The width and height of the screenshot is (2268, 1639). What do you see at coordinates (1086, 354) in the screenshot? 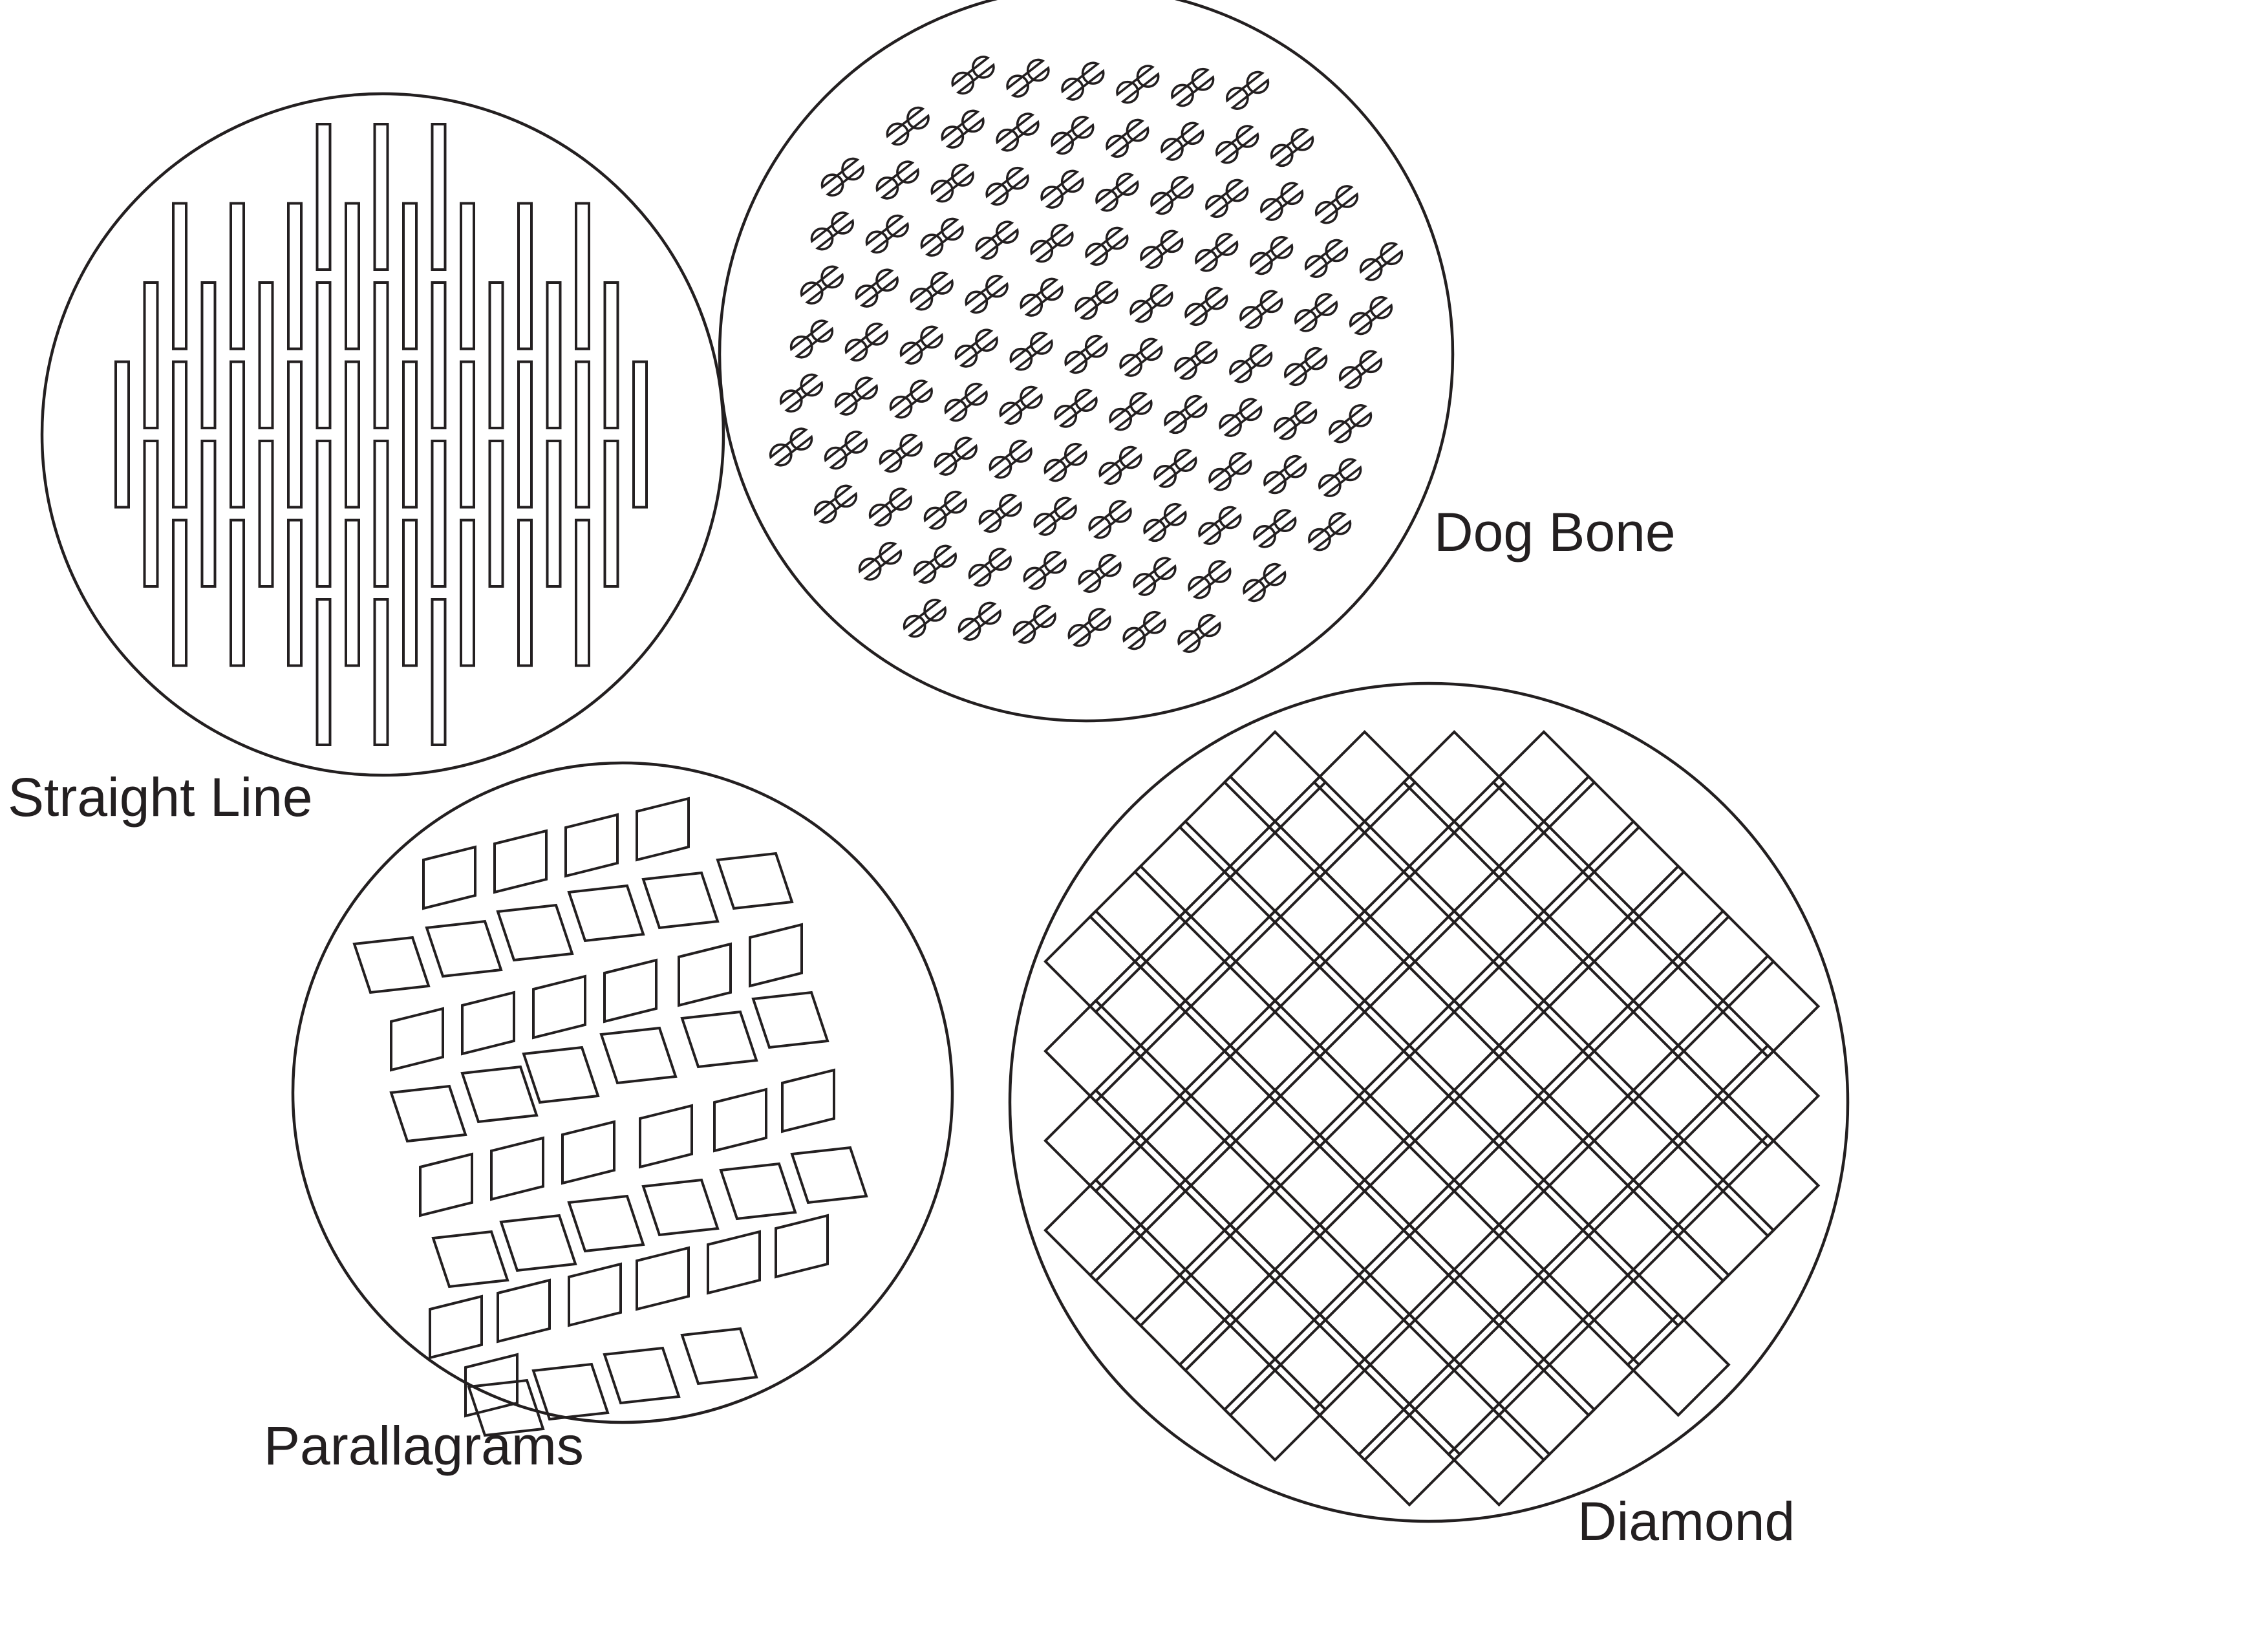
I see `dog-bone-cutouts` at bounding box center [1086, 354].